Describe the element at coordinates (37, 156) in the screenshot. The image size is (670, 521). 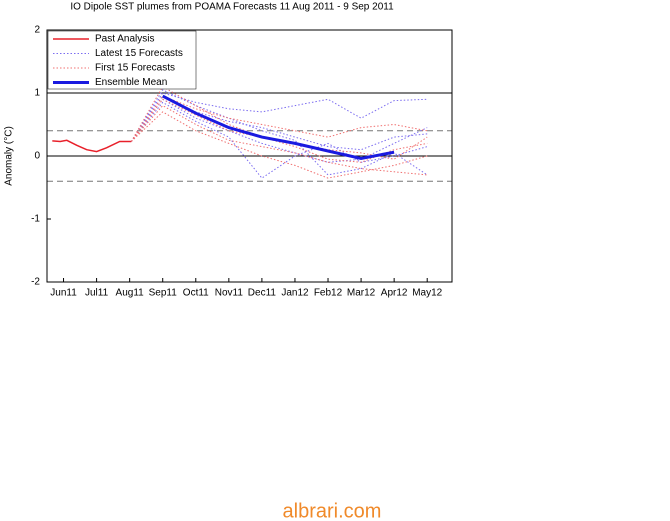
I see `y-tick-label: 0` at that location.